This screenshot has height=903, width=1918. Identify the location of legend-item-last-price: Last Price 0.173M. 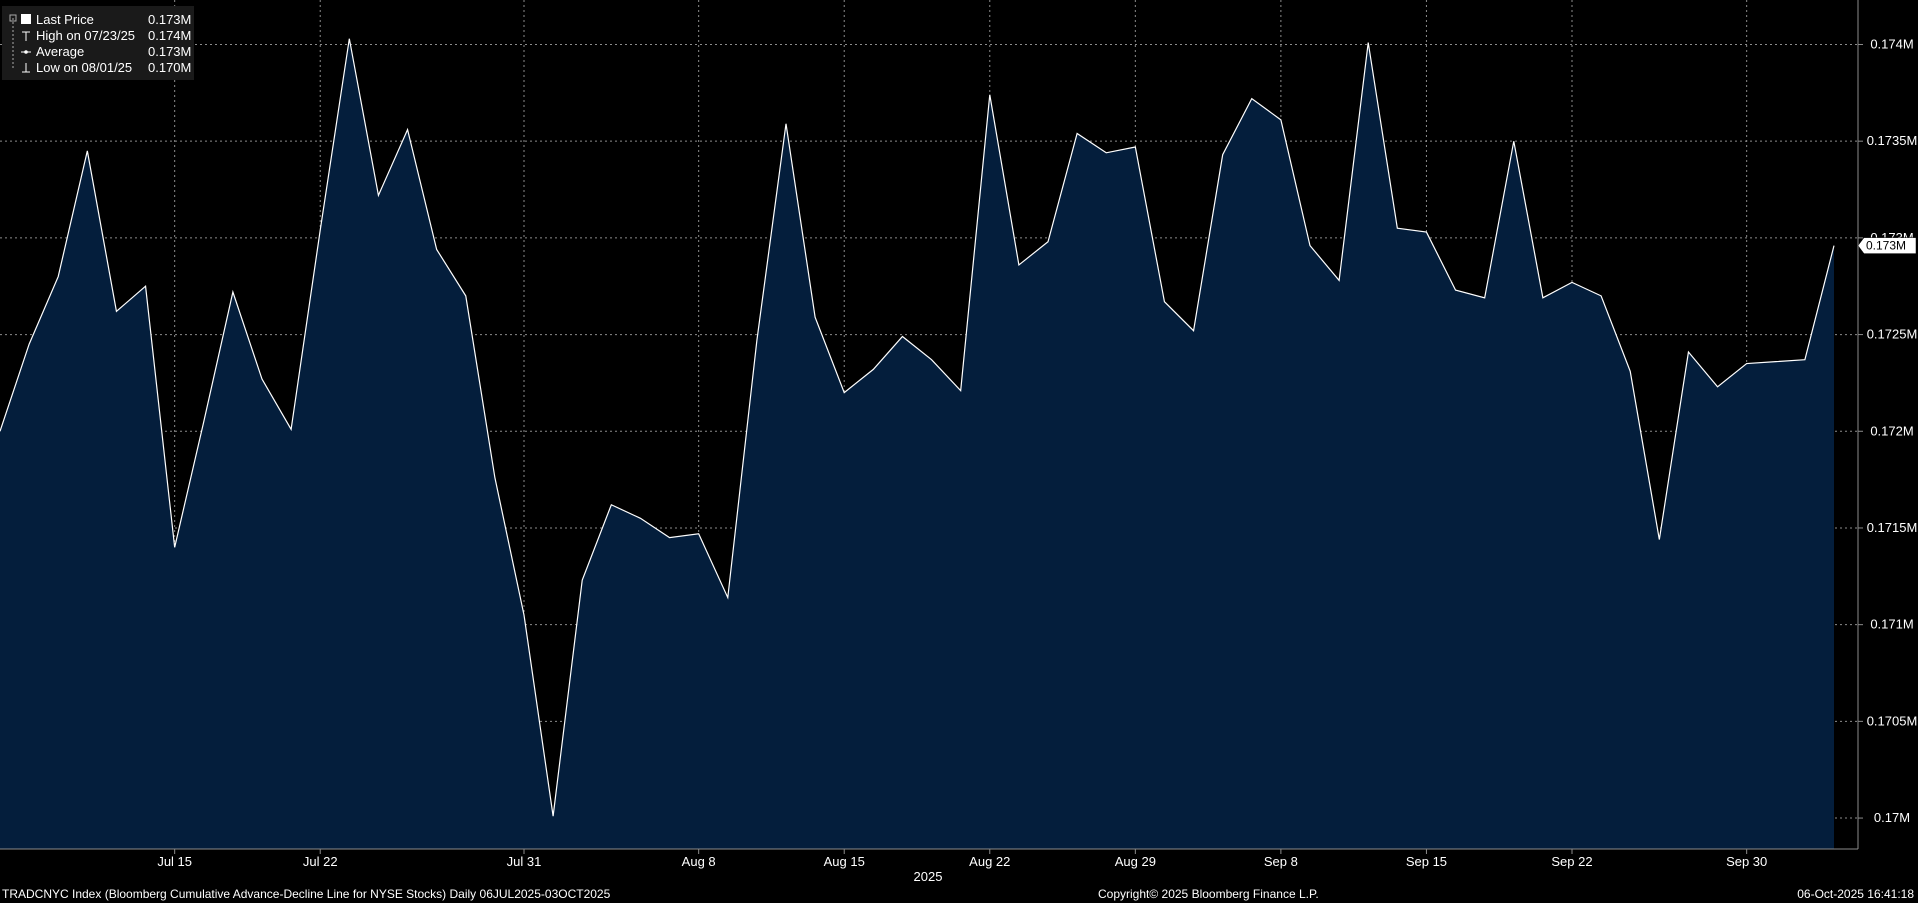
(100, 19).